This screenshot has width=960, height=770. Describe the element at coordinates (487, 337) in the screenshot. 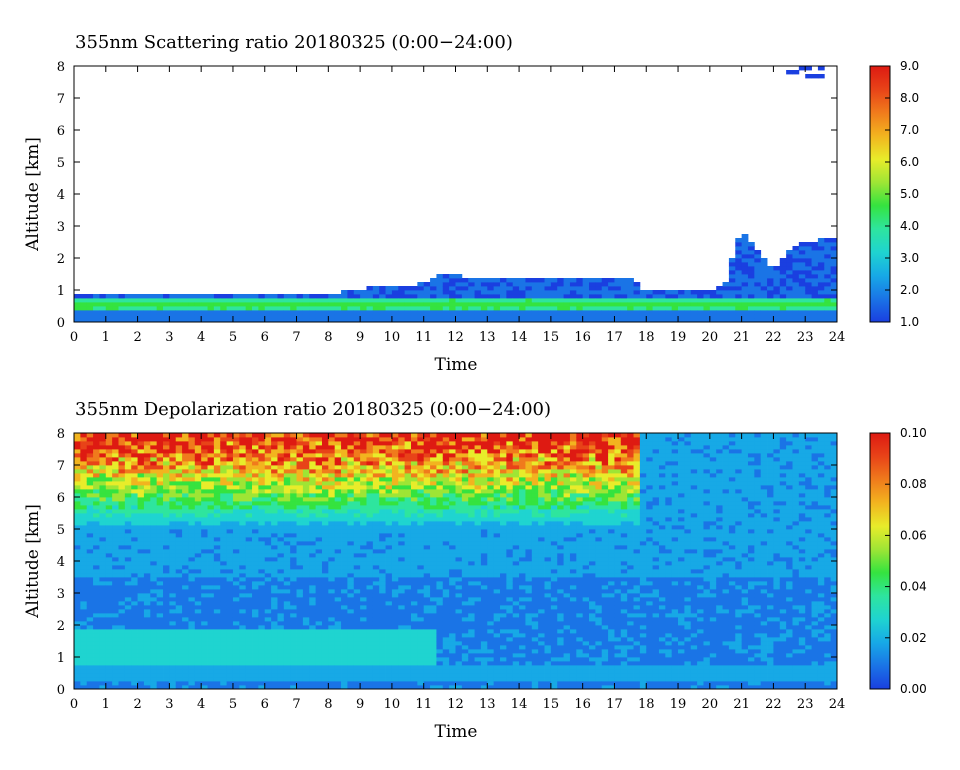

I see `x-tick-label: 13` at that location.